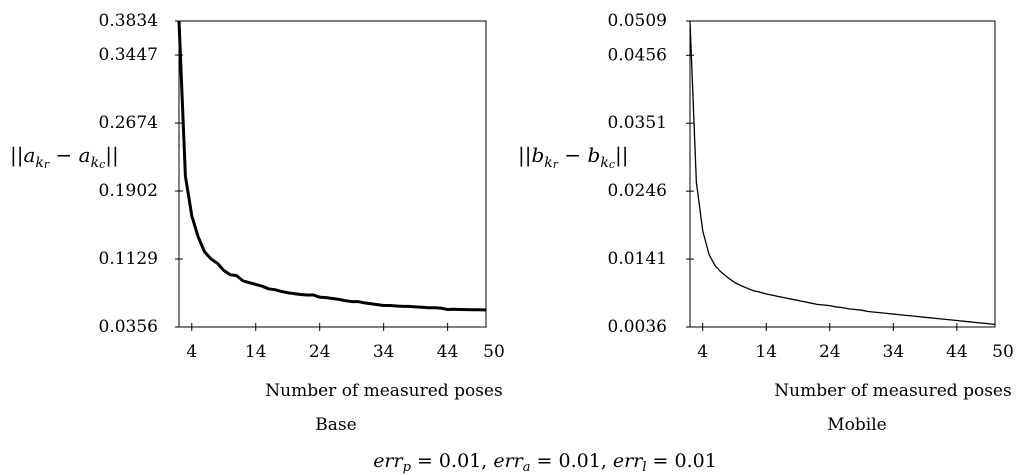 The image size is (1019, 475). What do you see at coordinates (651, 174) in the screenshot?
I see `y-tick-group: 0.0509 0.0456 0.0351 0.0246 0.0141 0.0036` at bounding box center [651, 174].